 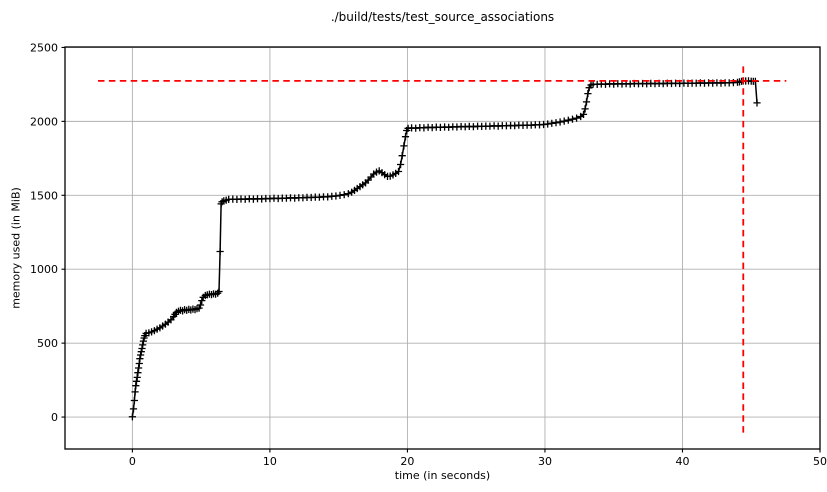 I want to click on y-tick-label: 500, so click(x=47, y=343).